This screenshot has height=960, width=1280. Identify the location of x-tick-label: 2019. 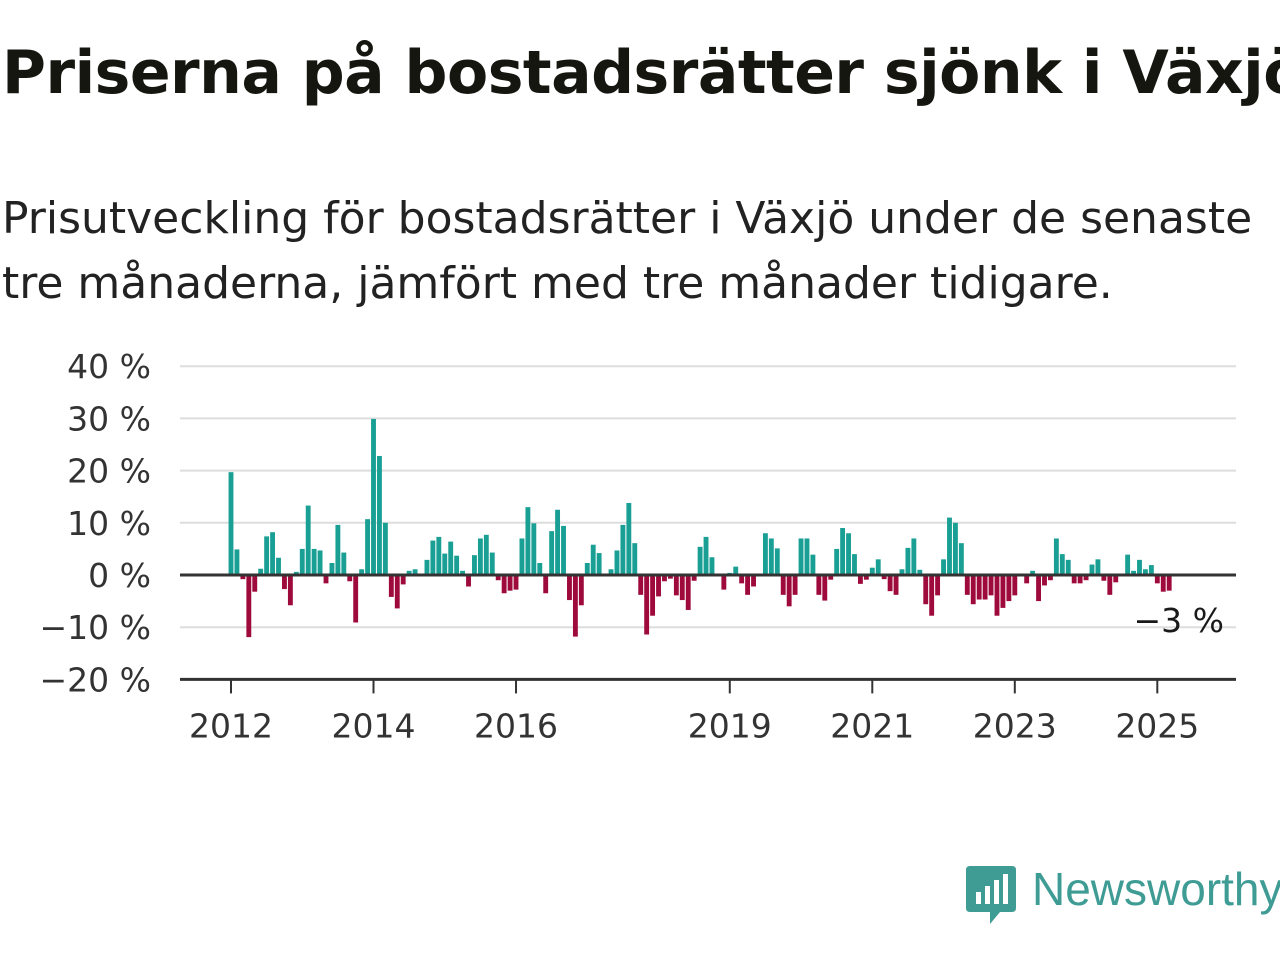
(730, 725).